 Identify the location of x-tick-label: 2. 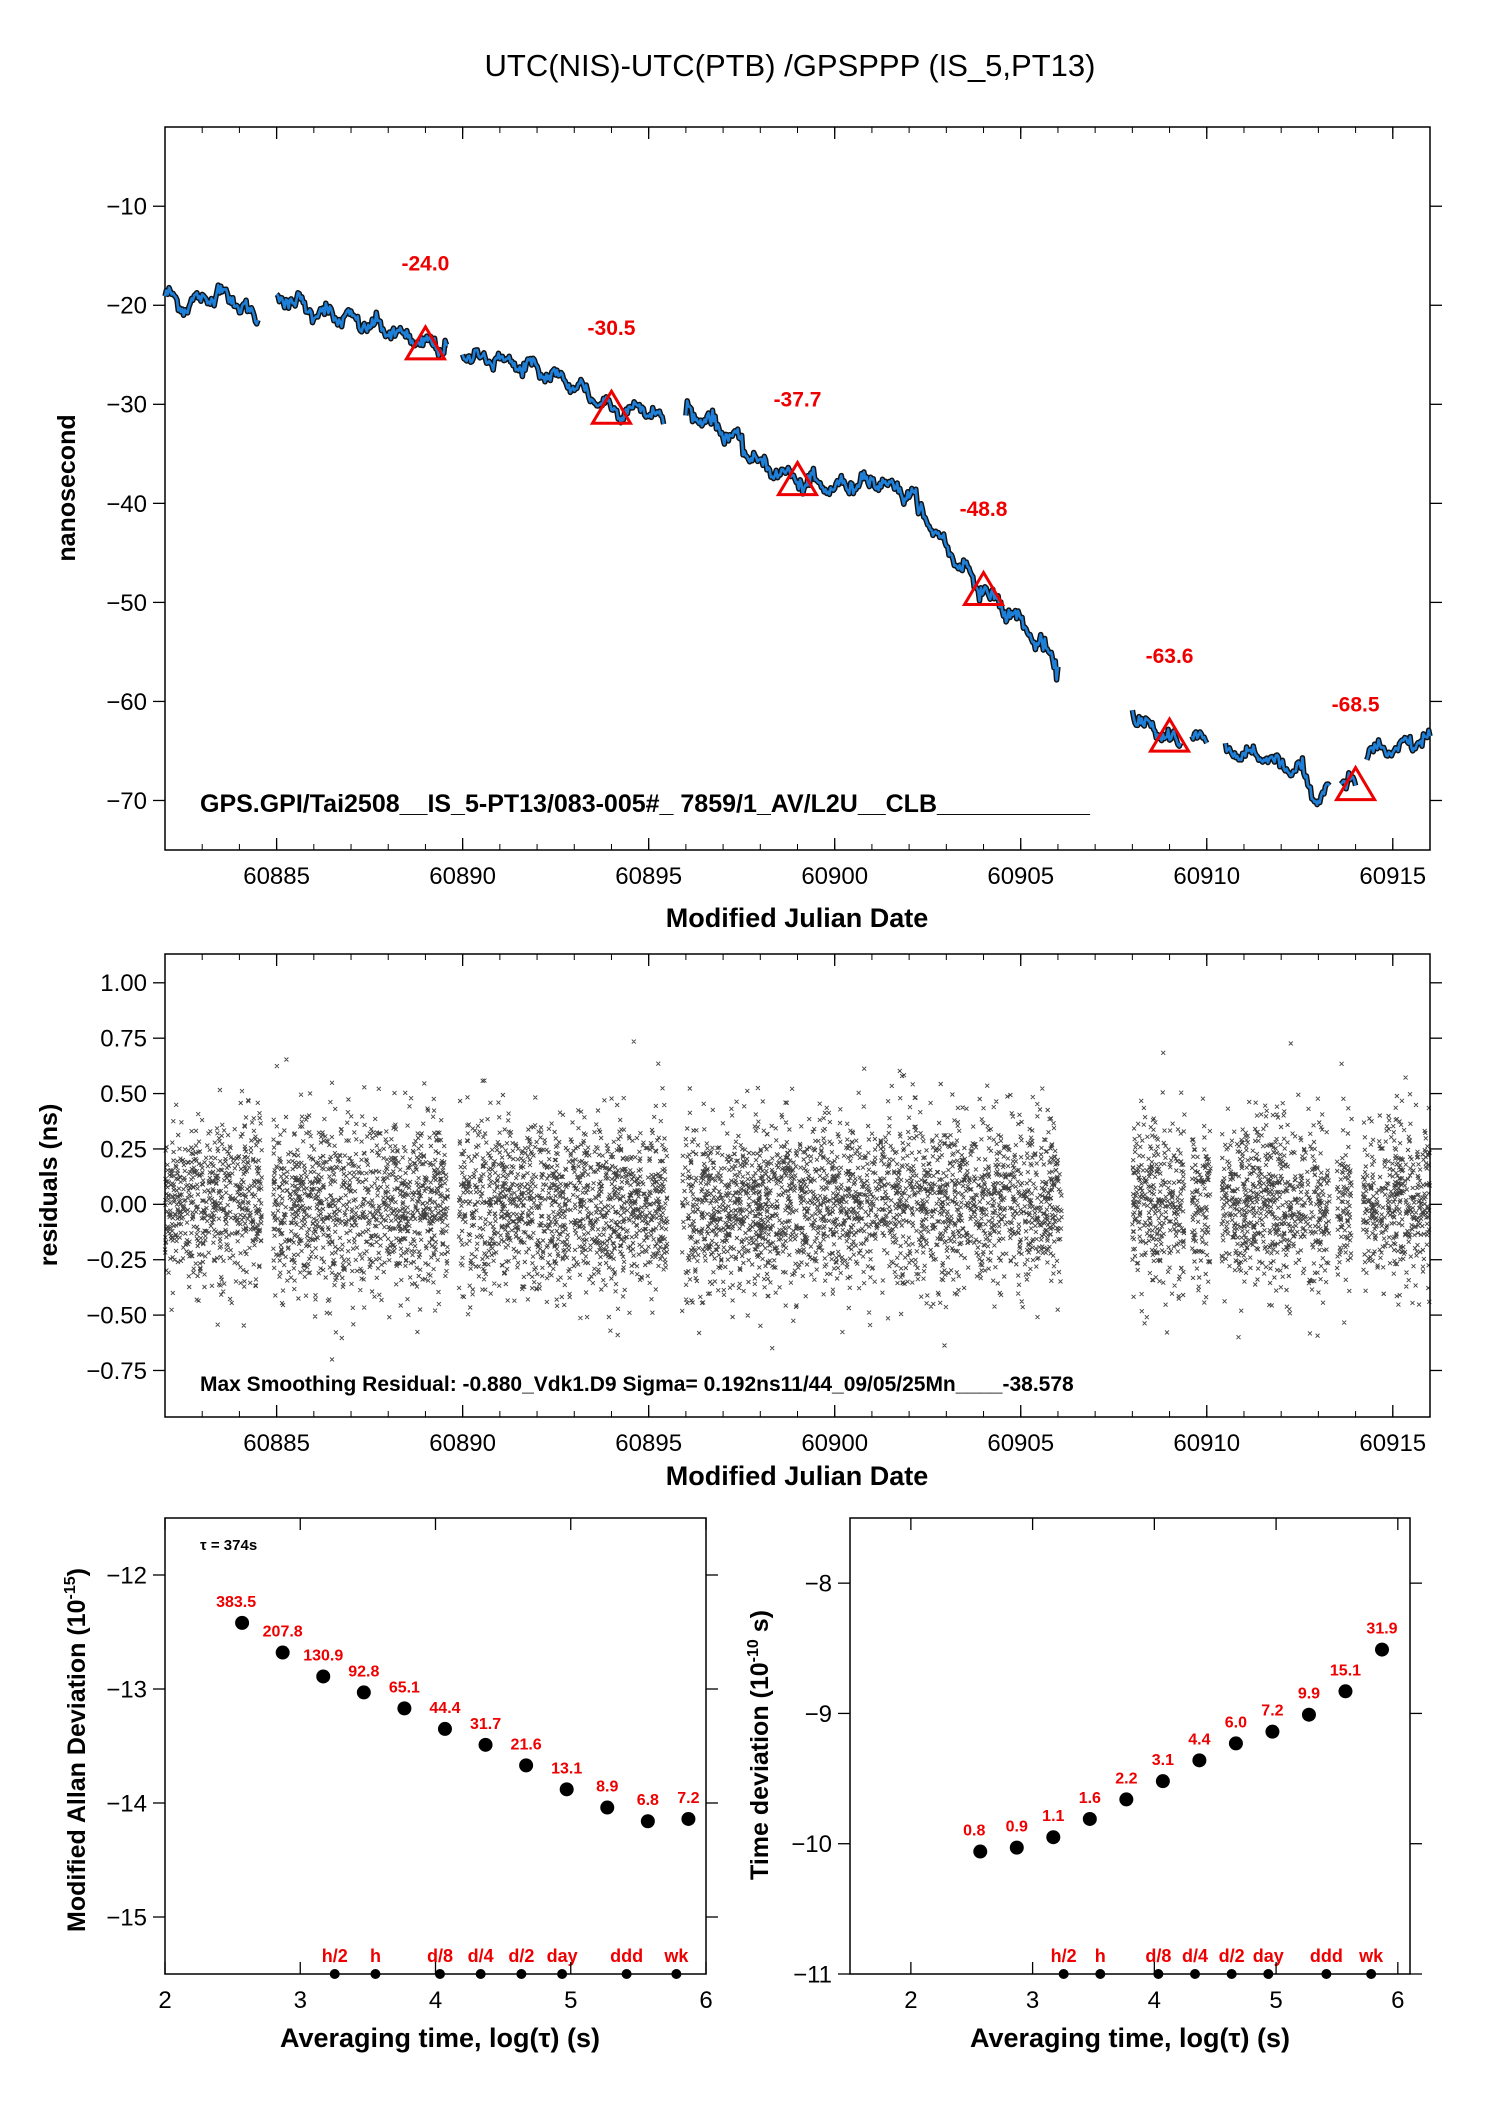
(910, 2000).